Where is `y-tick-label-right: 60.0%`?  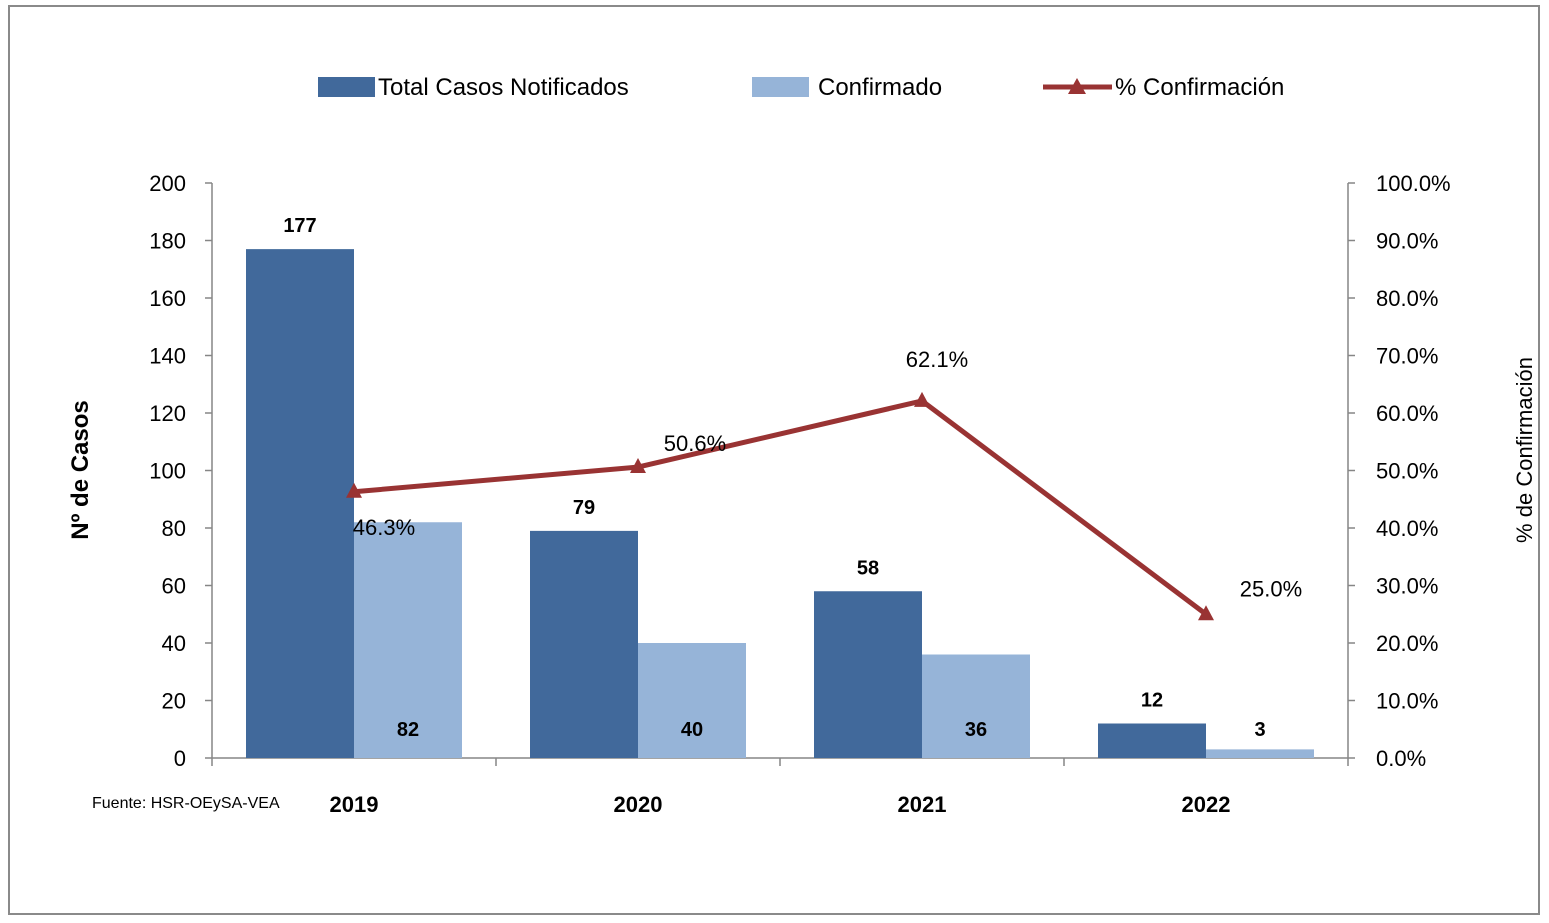 y-tick-label-right: 60.0% is located at coordinates (1407, 413).